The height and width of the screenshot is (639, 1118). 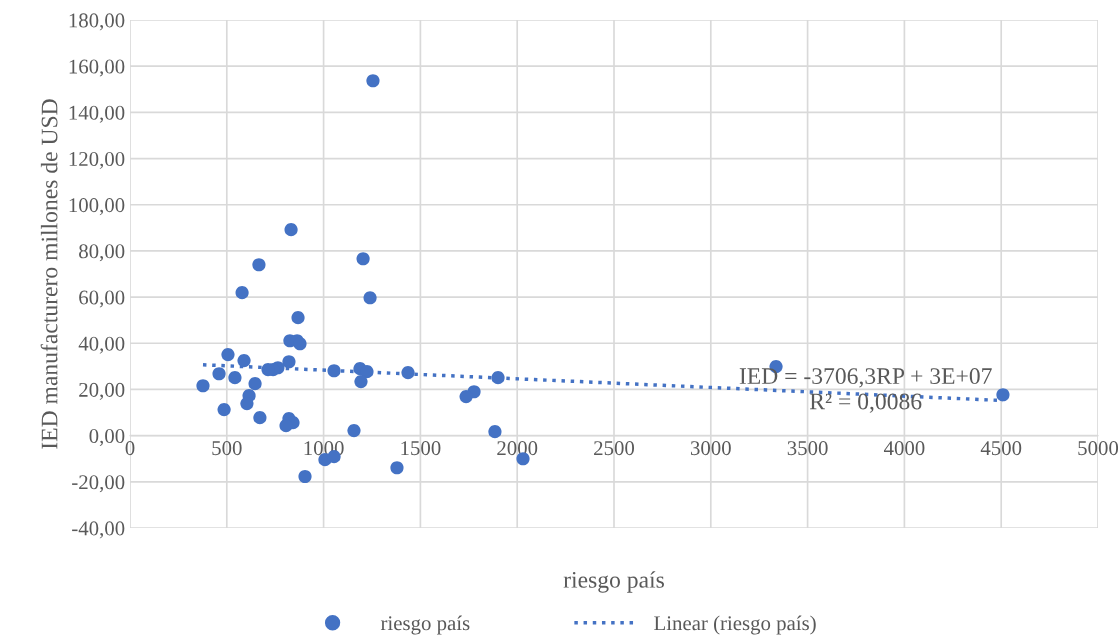 What do you see at coordinates (49, 274) in the screenshot?
I see `y-axis-title: IED manufacturero millones de USD` at bounding box center [49, 274].